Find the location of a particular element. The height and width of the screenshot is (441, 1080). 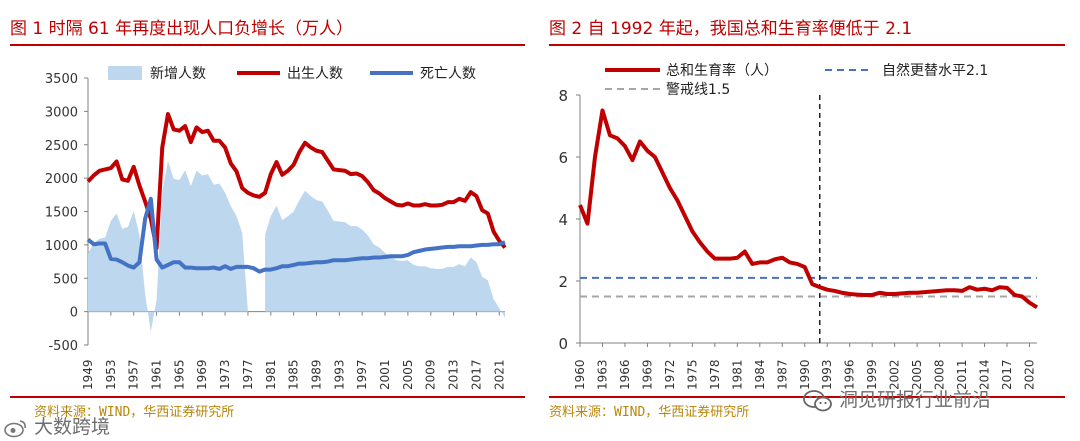

right-x-tick-label: 1996 is located at coordinates (850, 374).